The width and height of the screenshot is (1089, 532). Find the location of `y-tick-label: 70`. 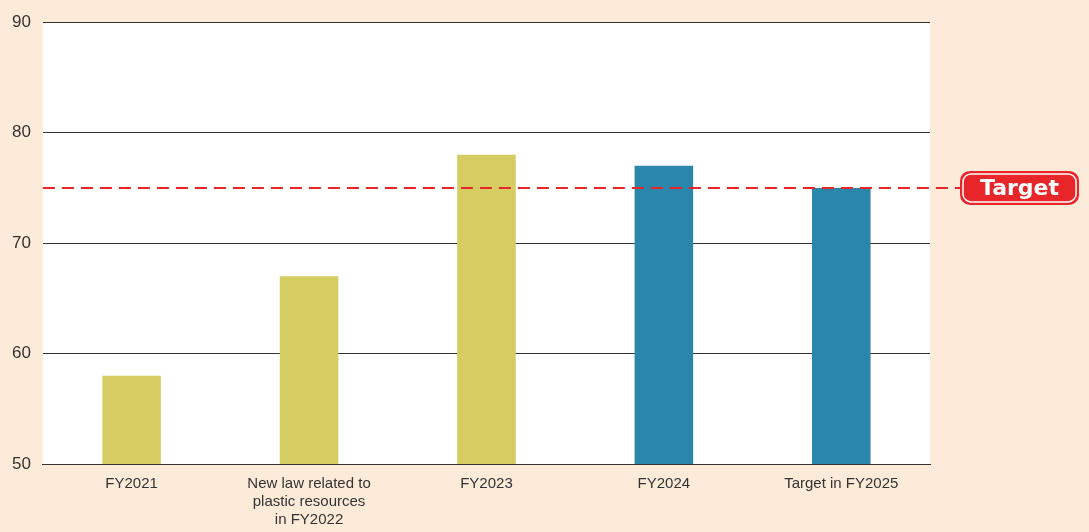

y-tick-label: 70 is located at coordinates (21, 242).